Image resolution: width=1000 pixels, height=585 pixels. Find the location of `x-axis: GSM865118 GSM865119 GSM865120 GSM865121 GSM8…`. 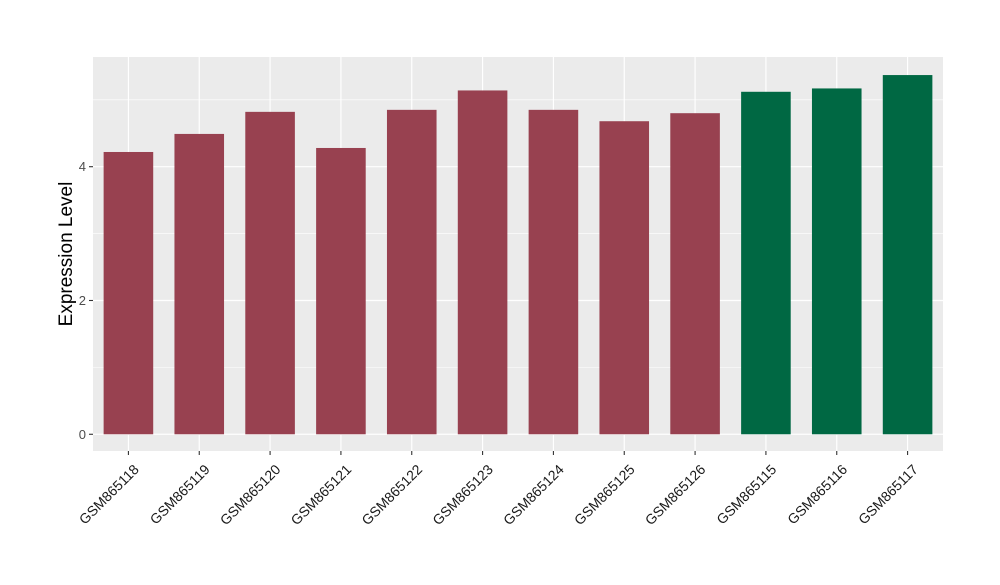

x-axis: GSM865118 GSM865119 GSM865120 GSM865121 GSM8… is located at coordinates (498, 489).